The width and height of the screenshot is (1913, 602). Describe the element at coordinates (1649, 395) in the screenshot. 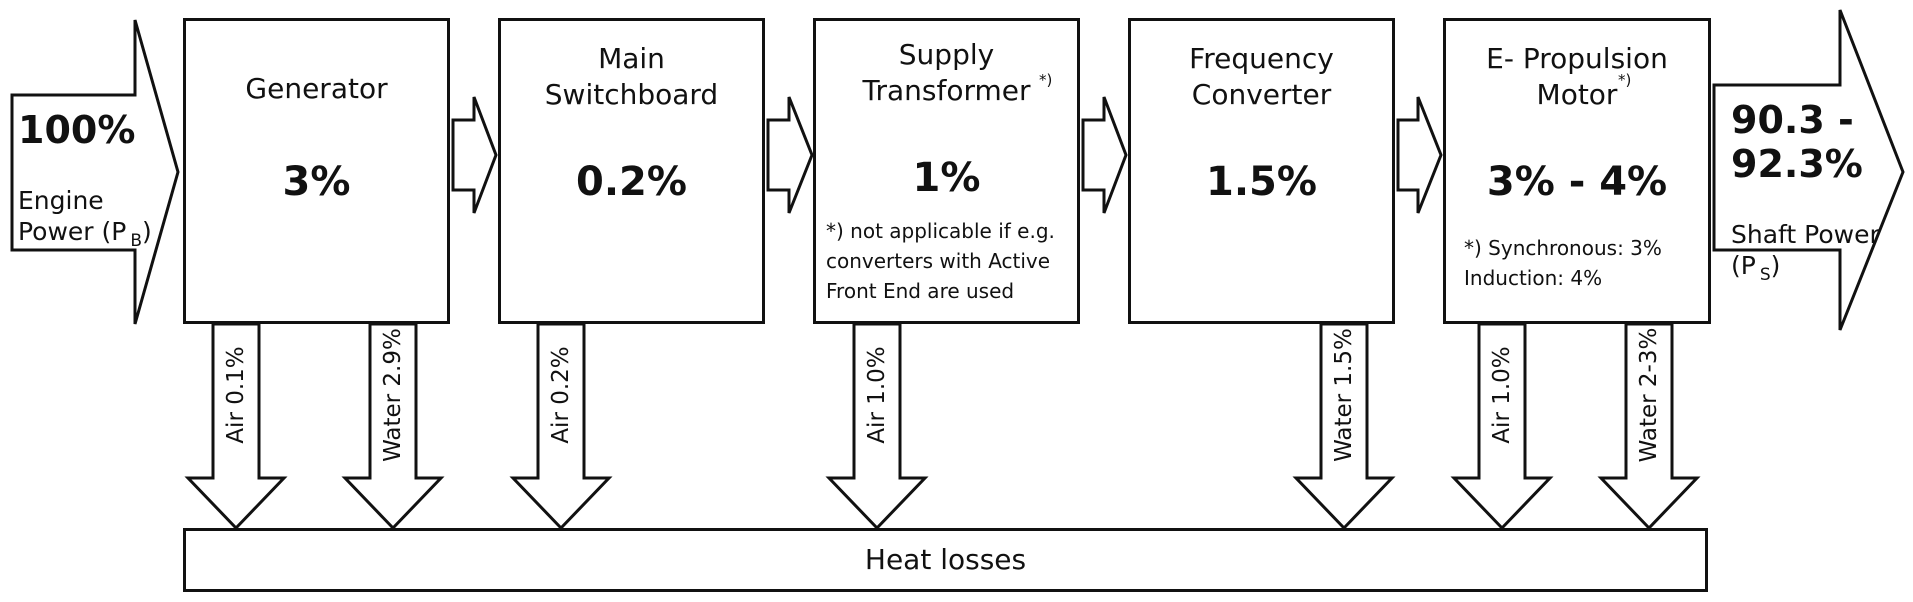

I see `heat-loss-label: Water 2-3%` at that location.